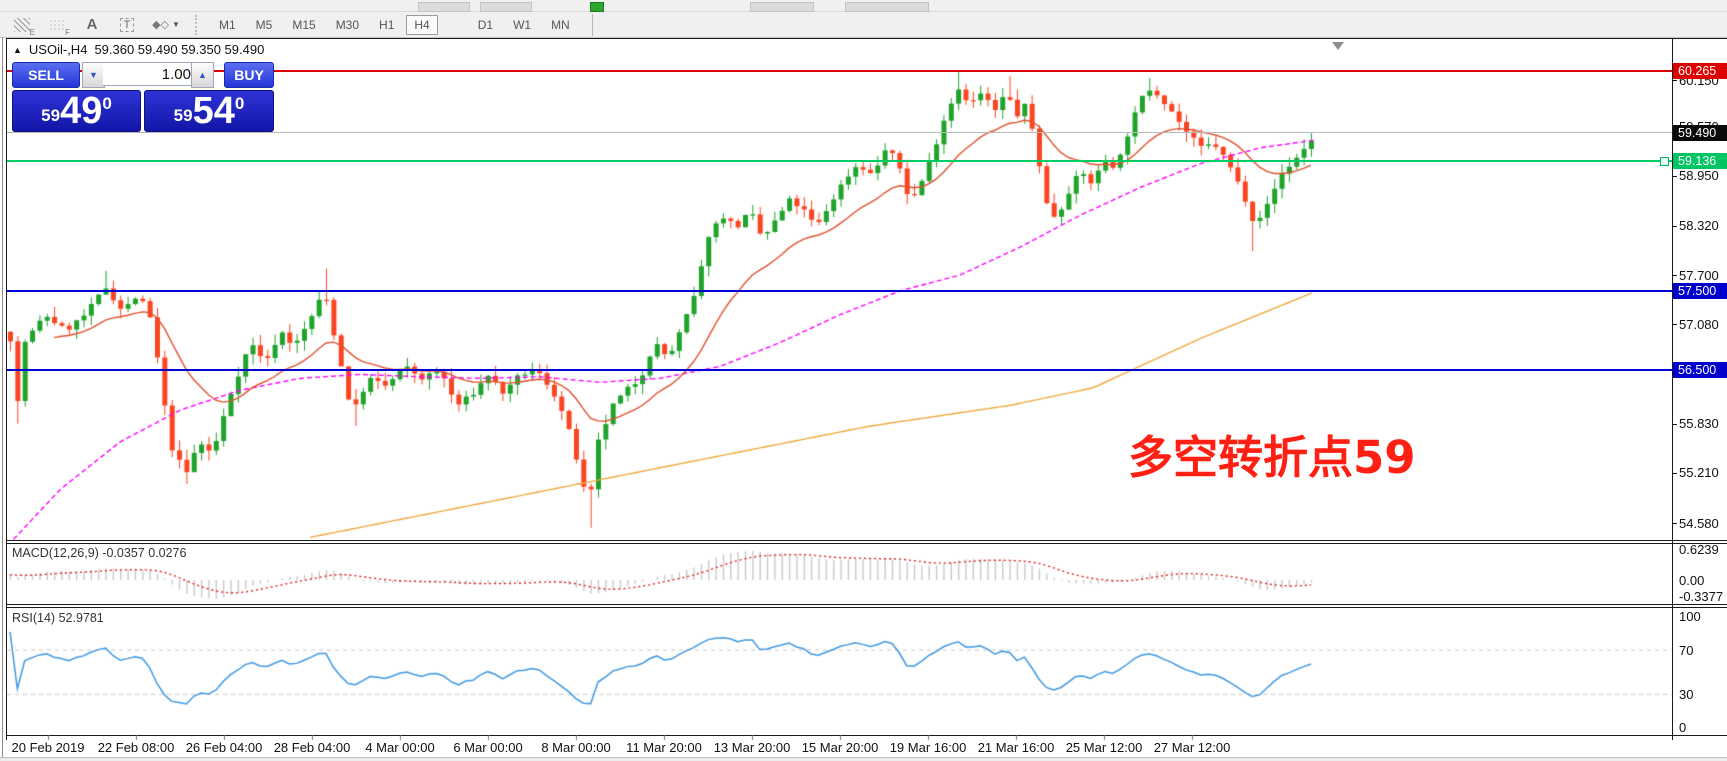  I want to click on horizontal-level-line-60.265, so click(839, 71).